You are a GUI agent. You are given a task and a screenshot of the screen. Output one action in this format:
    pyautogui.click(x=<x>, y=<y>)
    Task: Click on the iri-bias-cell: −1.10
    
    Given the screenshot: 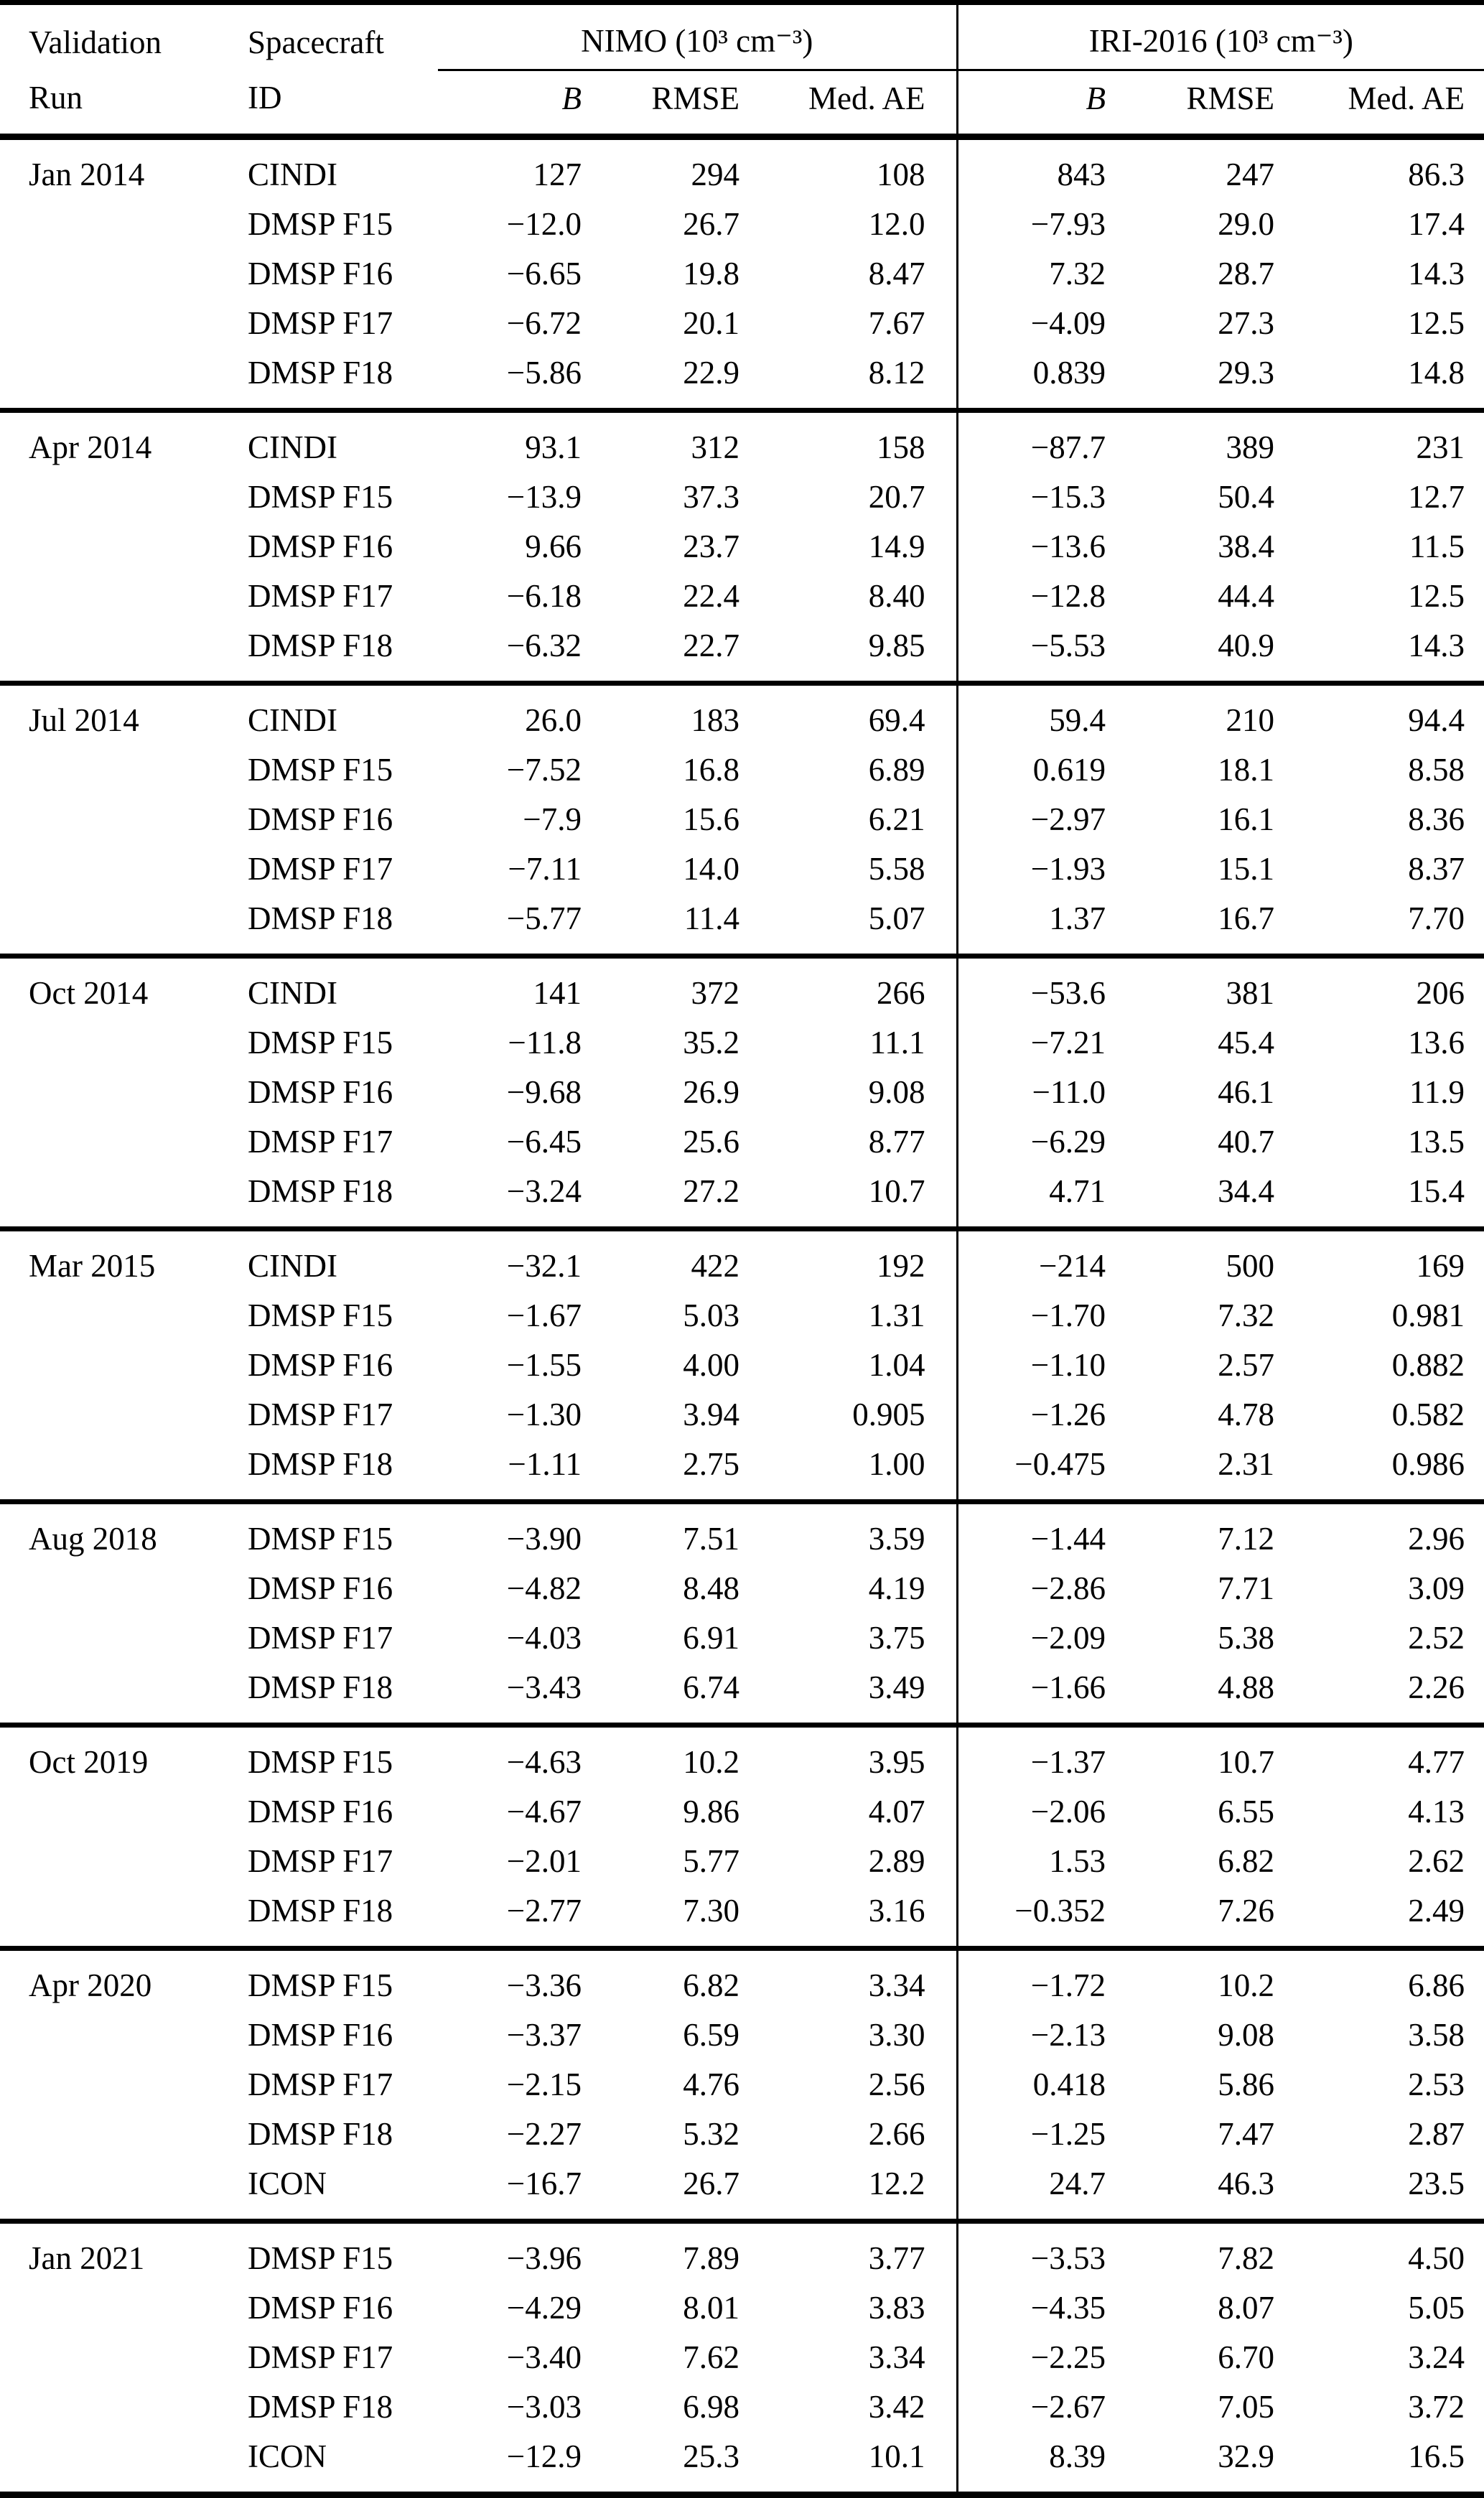 What is the action you would take?
    pyautogui.click(x=1031, y=1365)
    